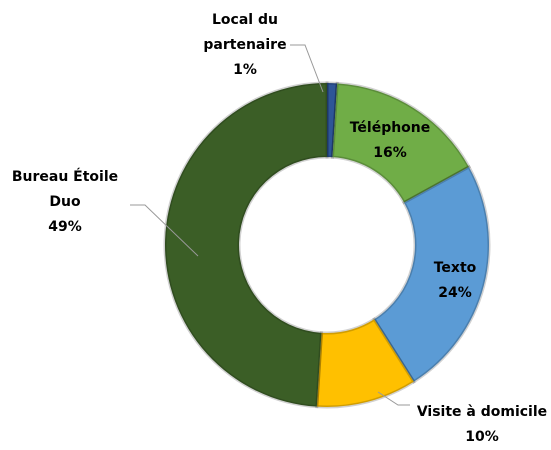  Describe the element at coordinates (65, 227) in the screenshot. I see `slice-value-label: 49%` at that location.